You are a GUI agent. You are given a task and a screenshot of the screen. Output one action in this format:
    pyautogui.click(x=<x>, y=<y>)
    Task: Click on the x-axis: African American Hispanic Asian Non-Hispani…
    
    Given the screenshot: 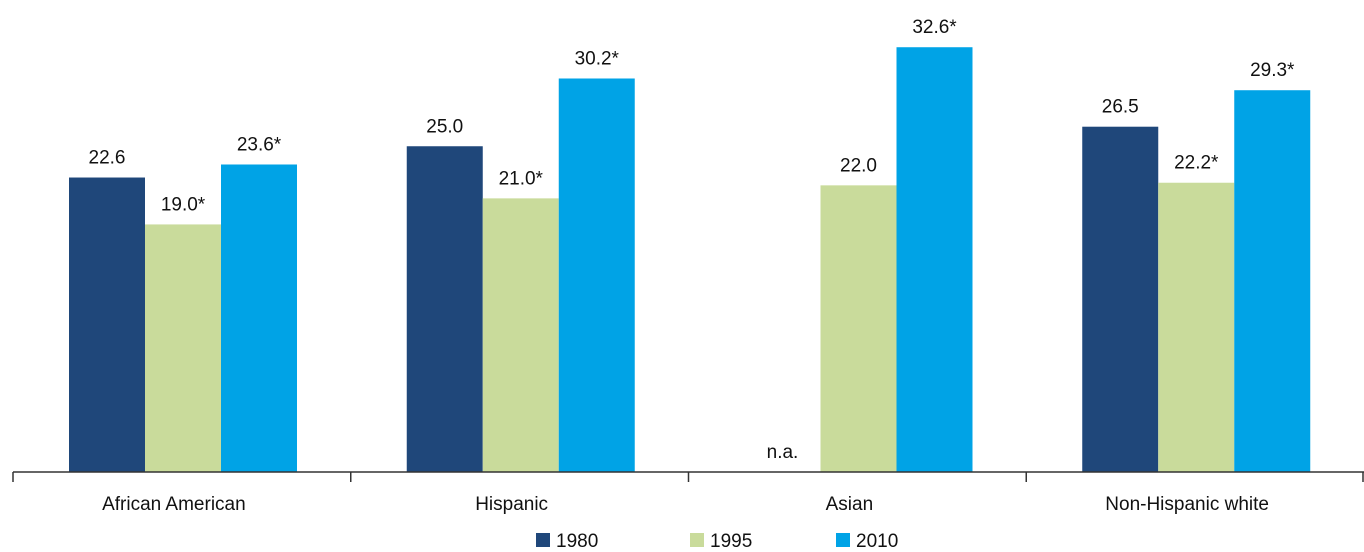 What is the action you would take?
    pyautogui.click(x=688, y=493)
    